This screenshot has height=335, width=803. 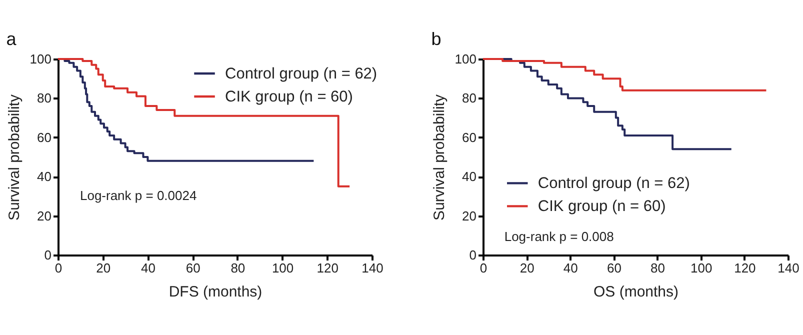 I want to click on annotation: Log-rank p = 0.008, so click(x=559, y=236).